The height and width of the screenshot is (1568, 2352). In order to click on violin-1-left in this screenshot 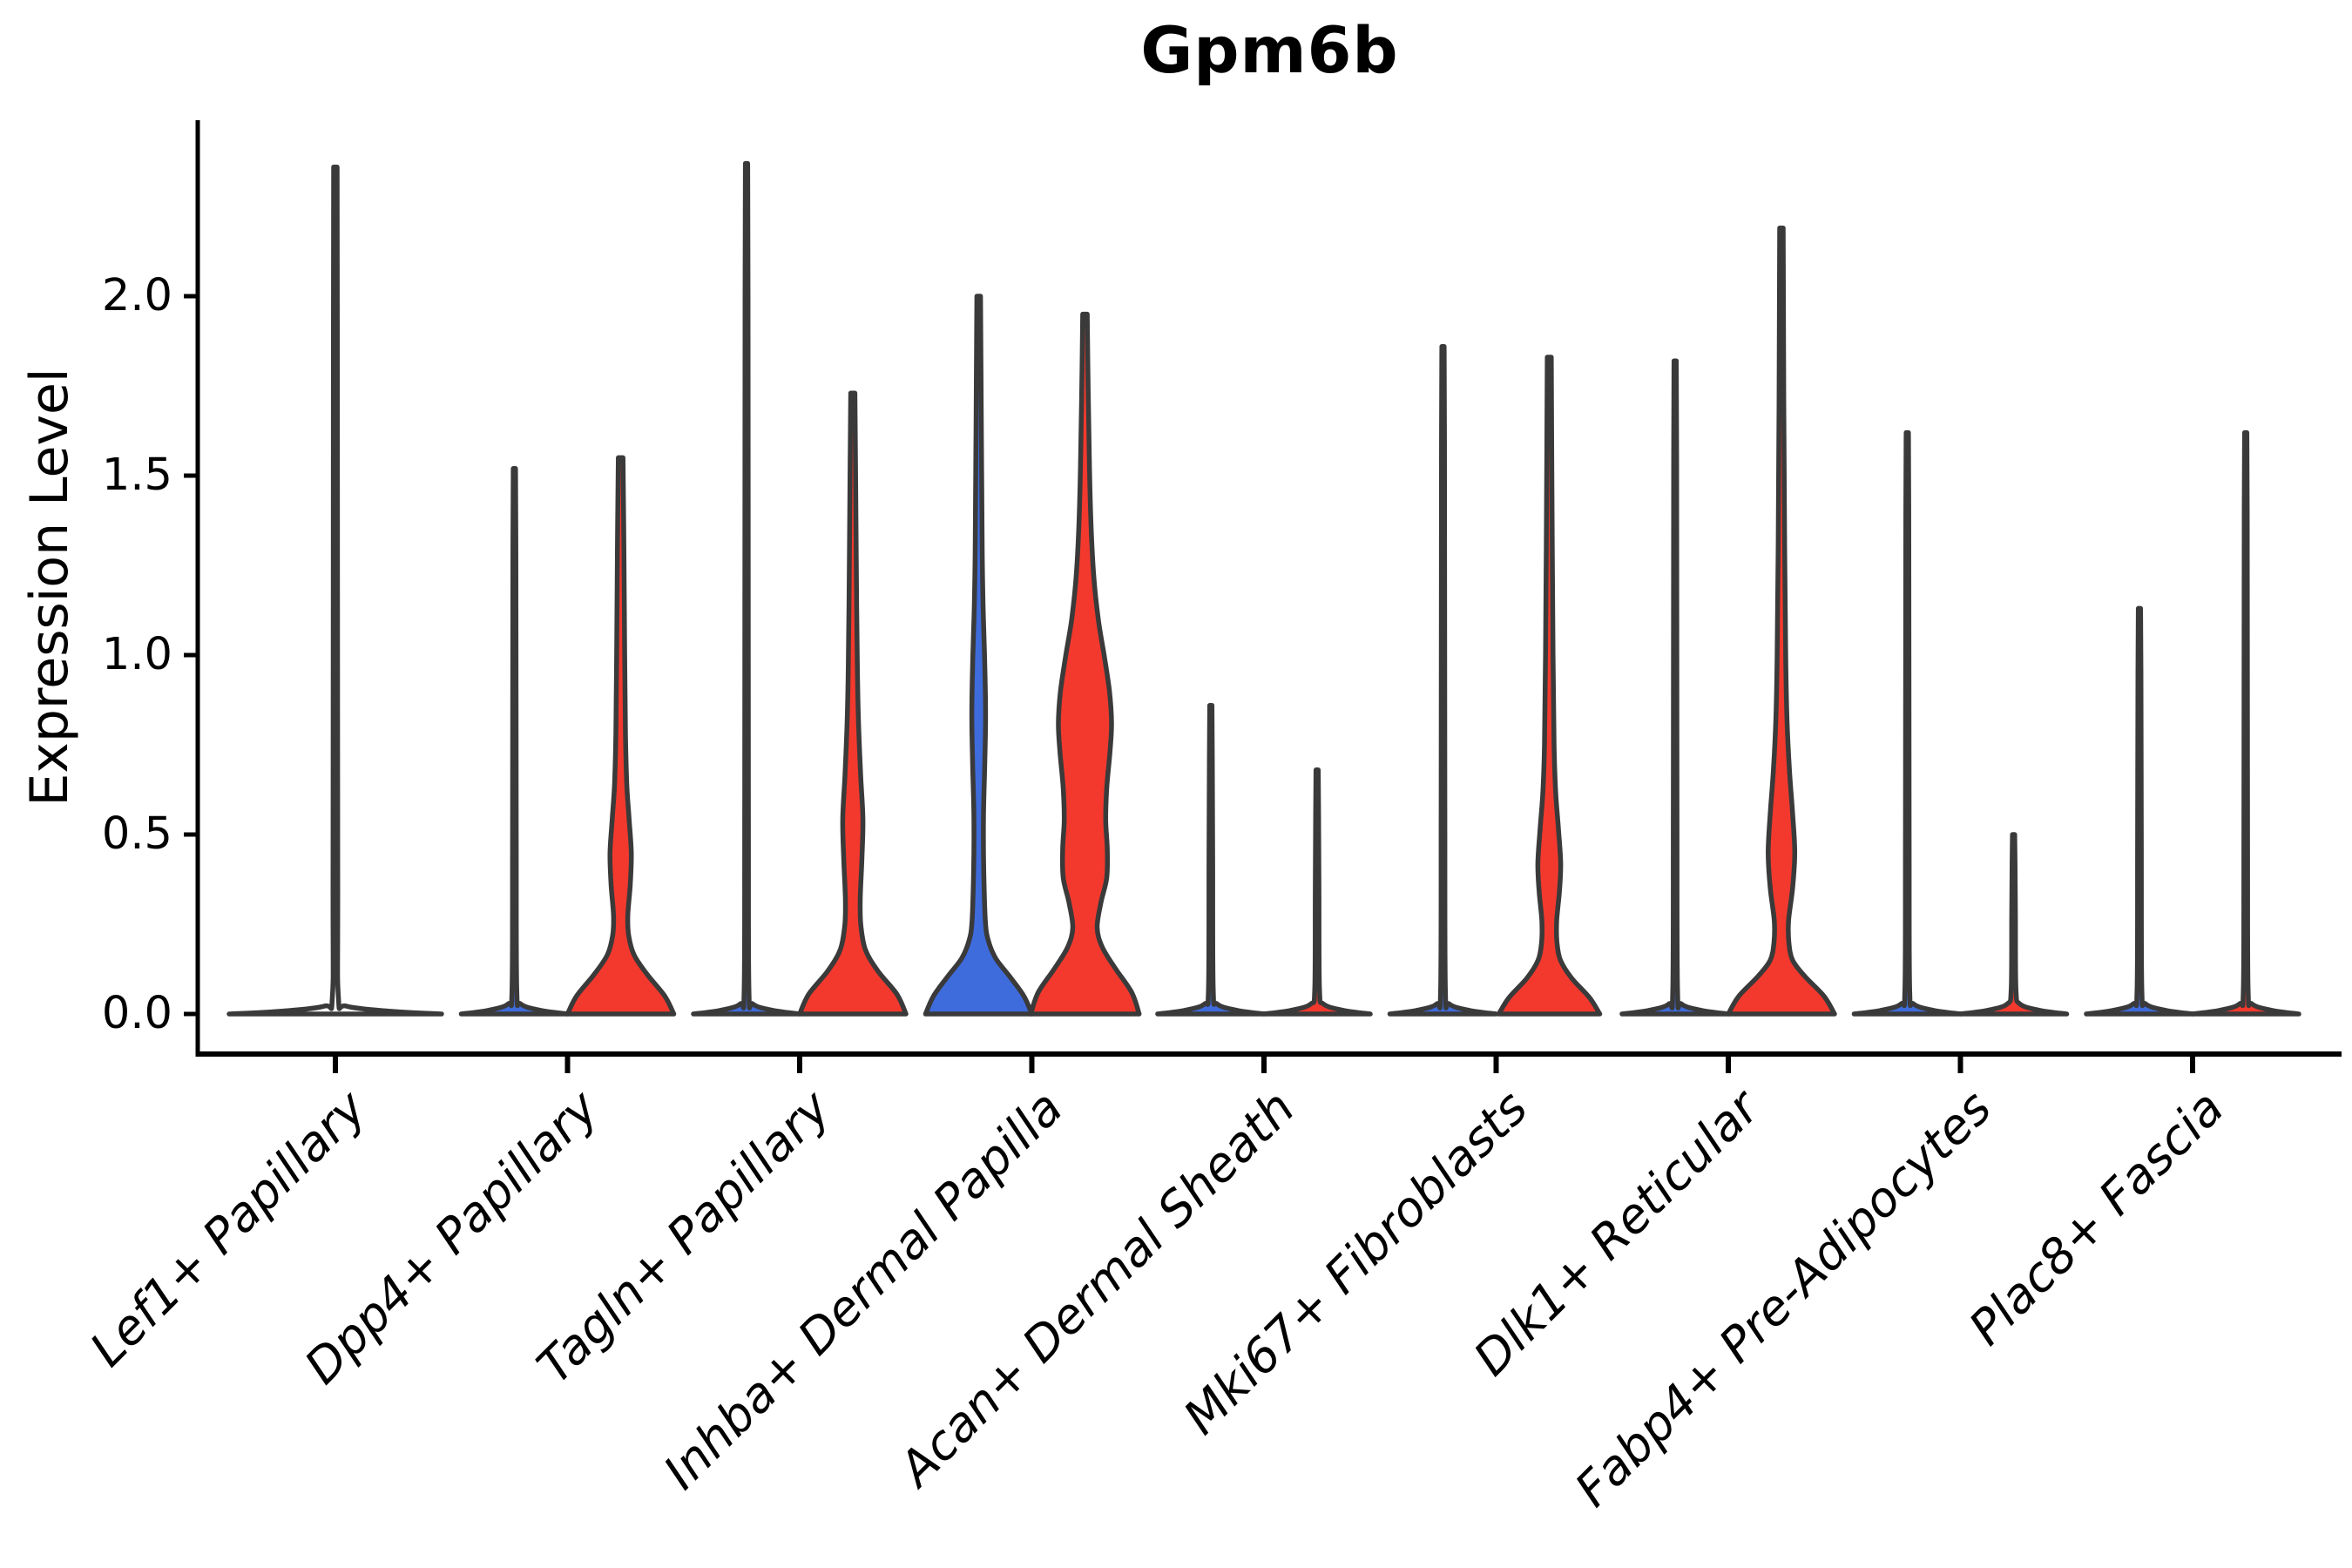, I will do `click(514, 741)`.